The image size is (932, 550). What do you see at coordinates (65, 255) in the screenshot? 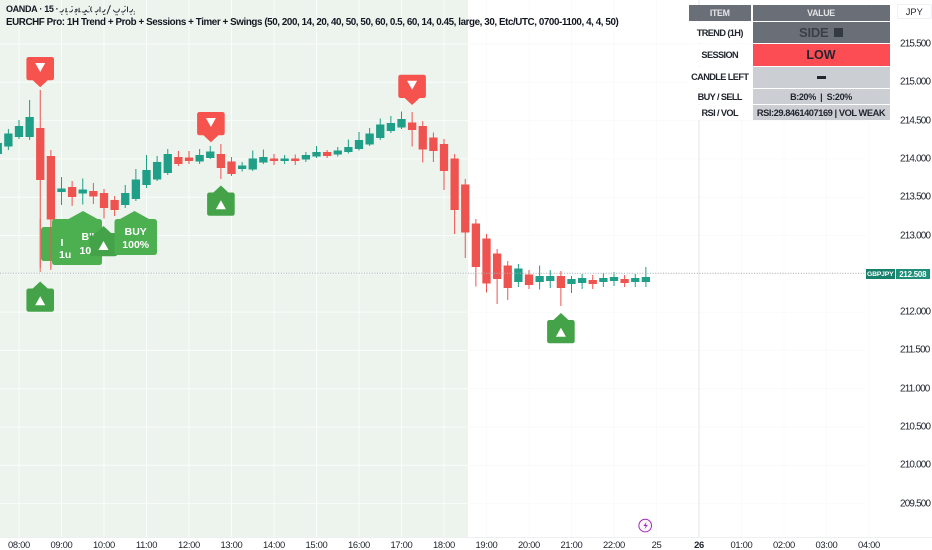
I see `svg-text: 1u` at bounding box center [65, 255].